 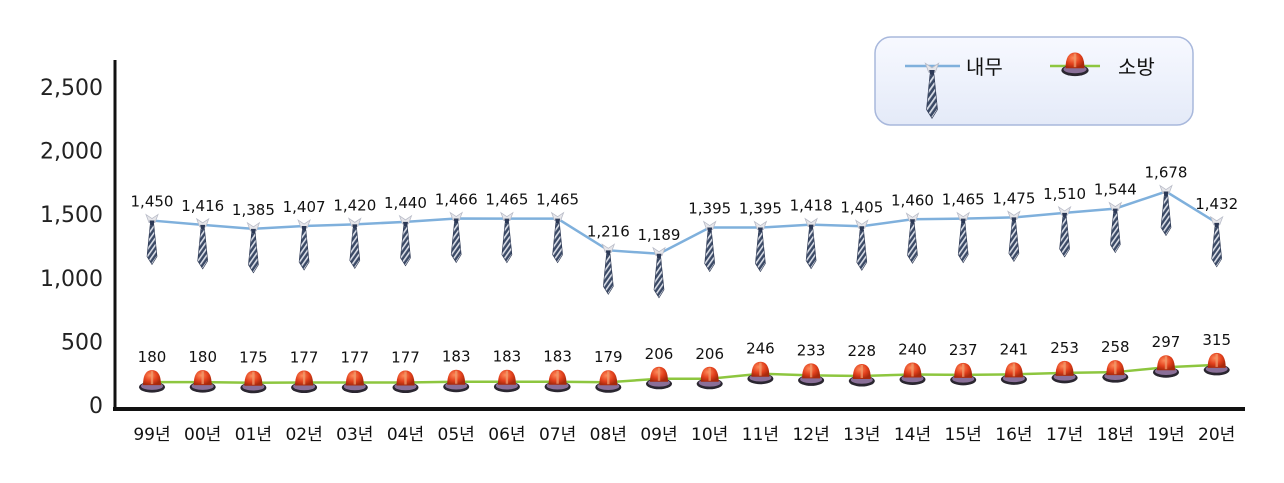 I want to click on x-tick-label: 12년, so click(x=810, y=435).